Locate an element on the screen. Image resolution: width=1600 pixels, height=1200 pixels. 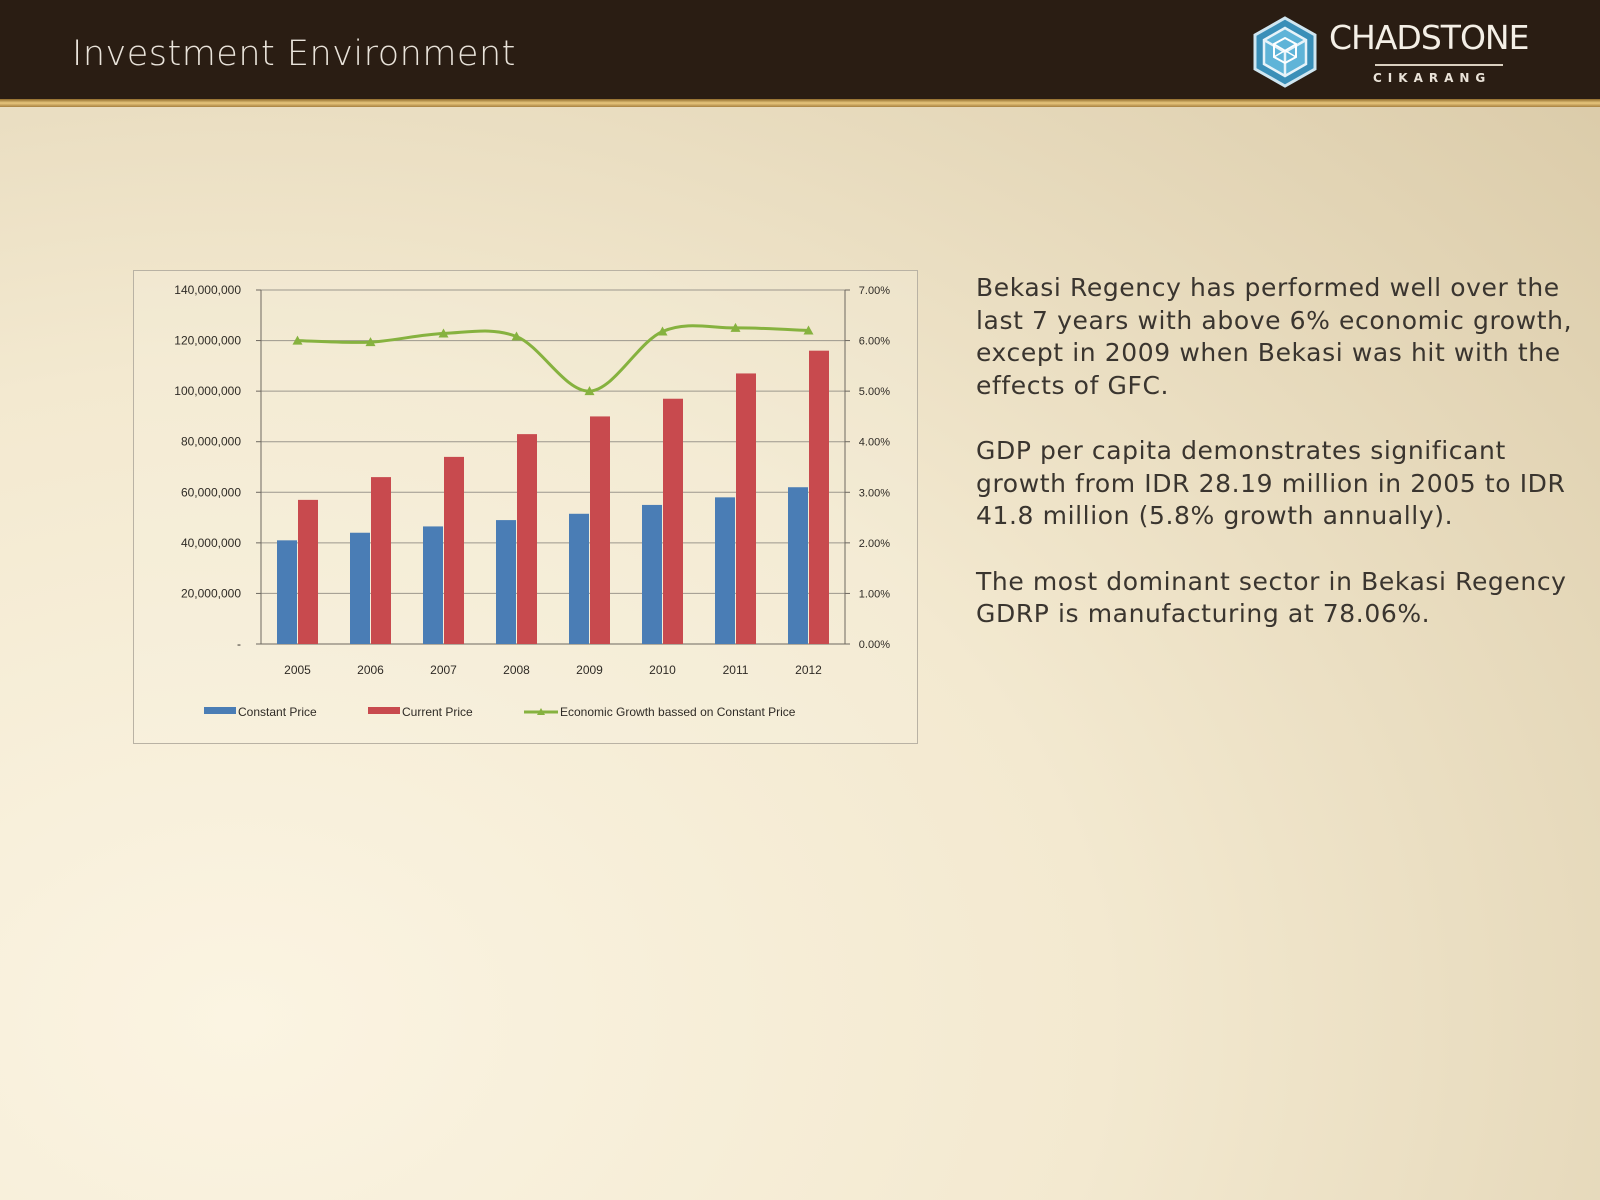
y2-tick-label: 4.00% is located at coordinates (874, 443).